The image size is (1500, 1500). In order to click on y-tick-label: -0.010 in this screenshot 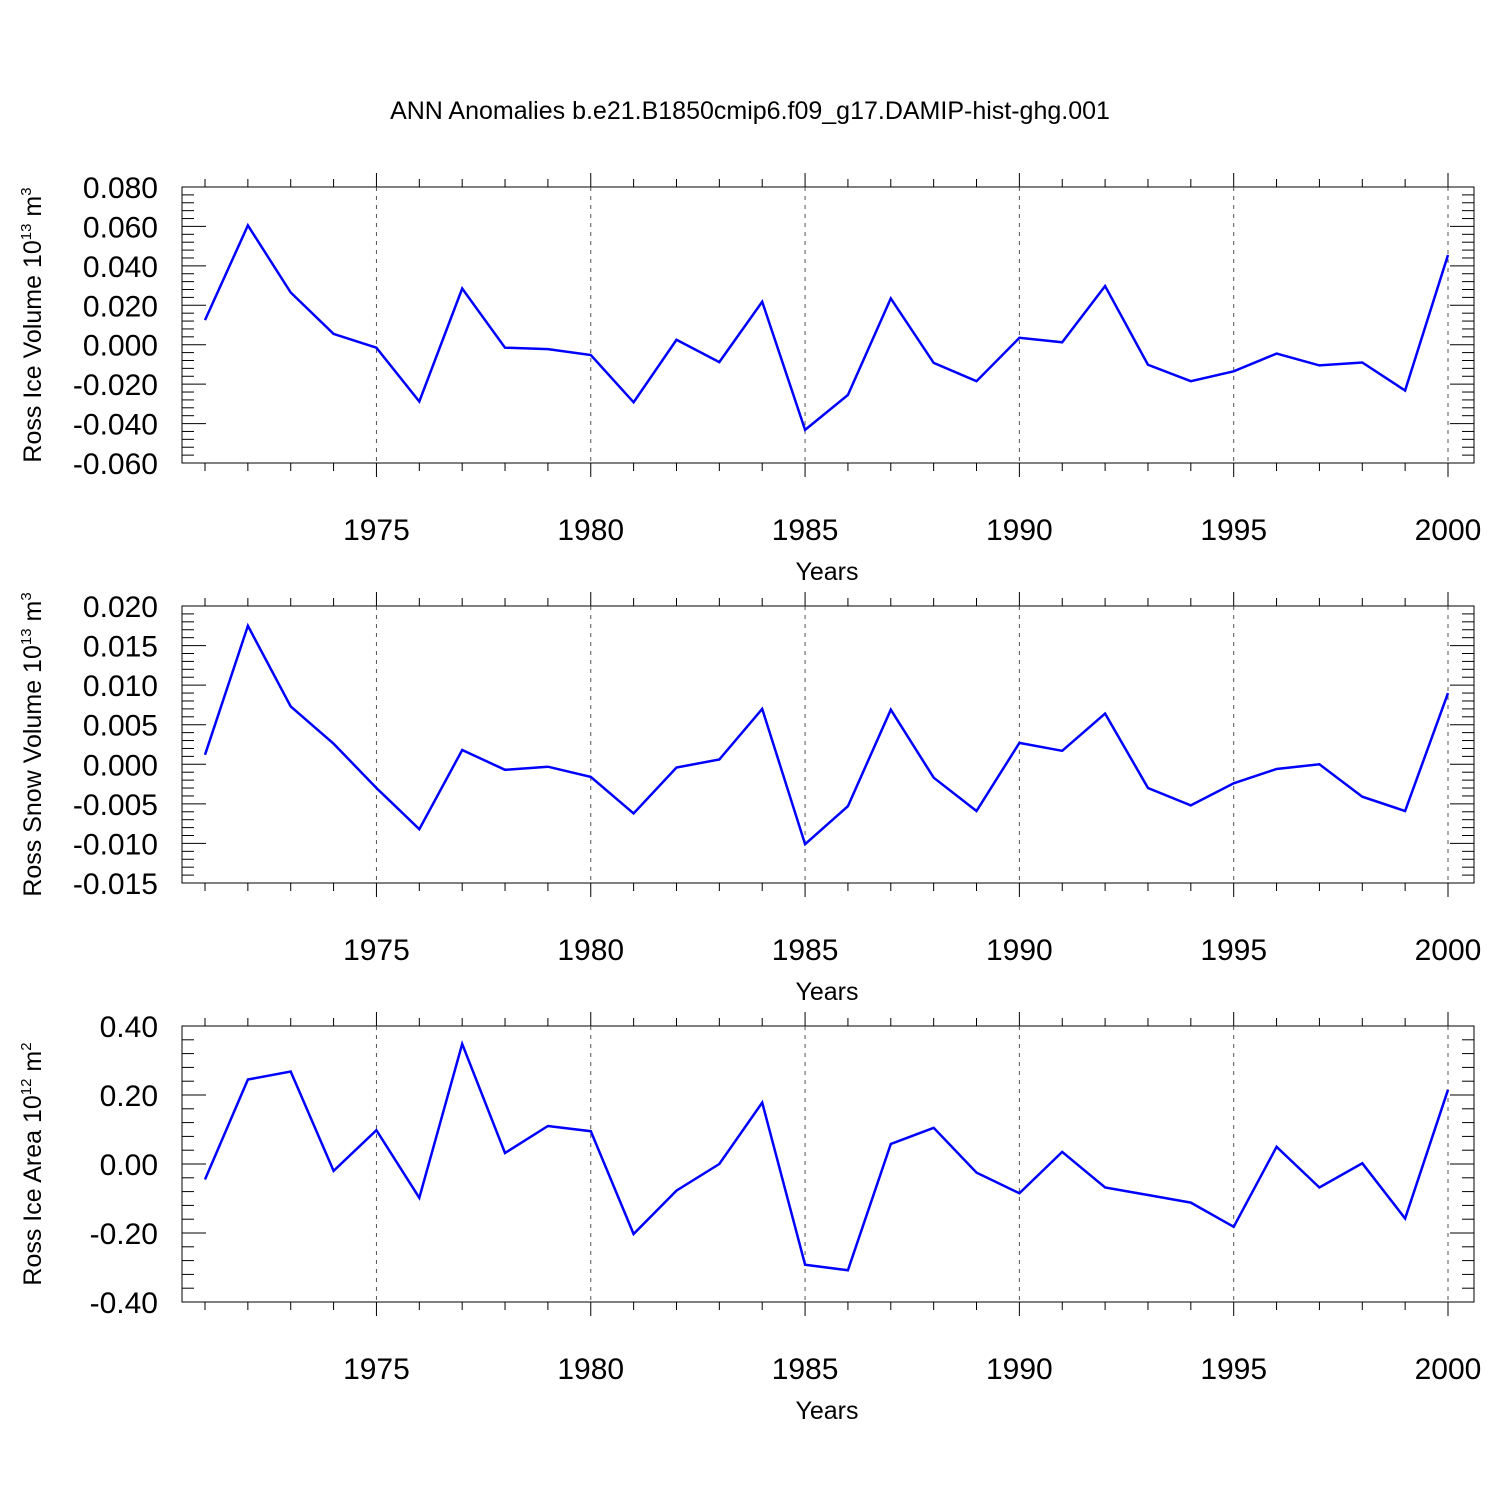, I will do `click(115, 844)`.